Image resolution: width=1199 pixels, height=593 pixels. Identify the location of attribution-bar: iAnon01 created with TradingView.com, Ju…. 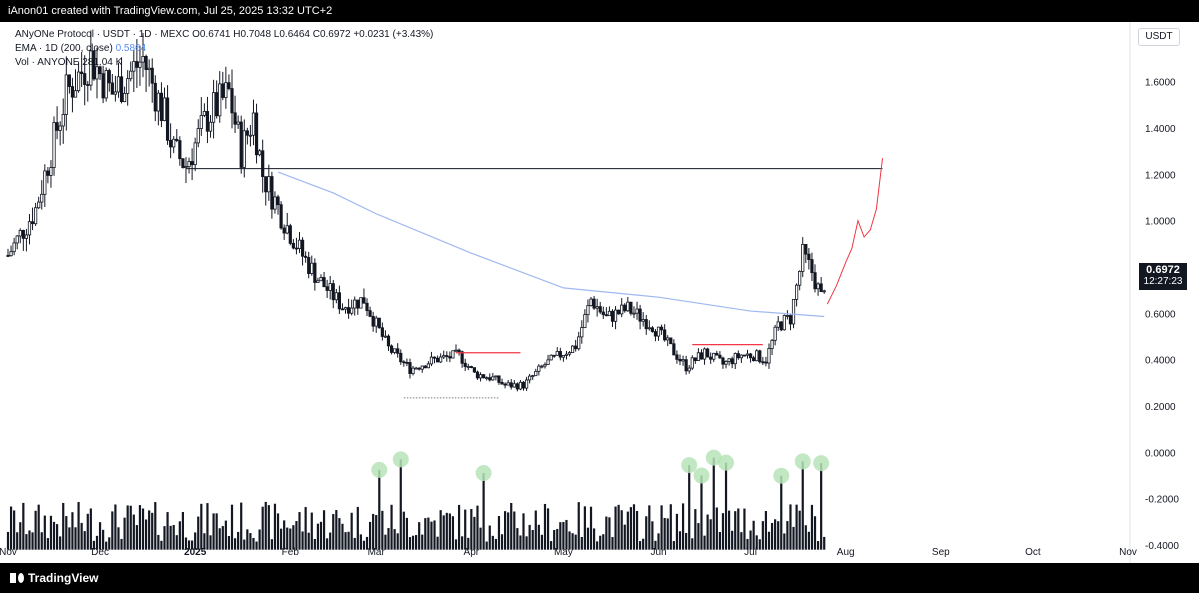
(599, 11).